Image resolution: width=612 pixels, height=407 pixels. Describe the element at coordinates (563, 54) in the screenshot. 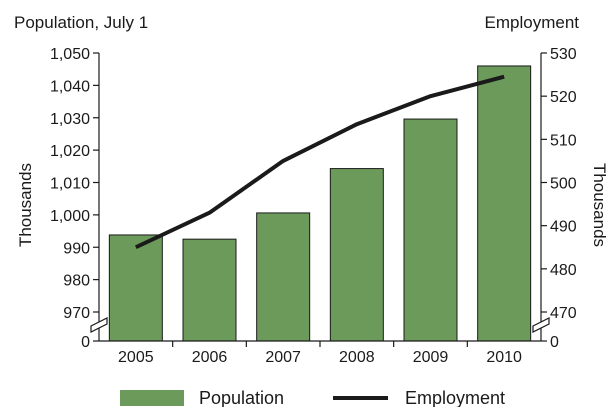

I see `right-tick-label: 530` at that location.